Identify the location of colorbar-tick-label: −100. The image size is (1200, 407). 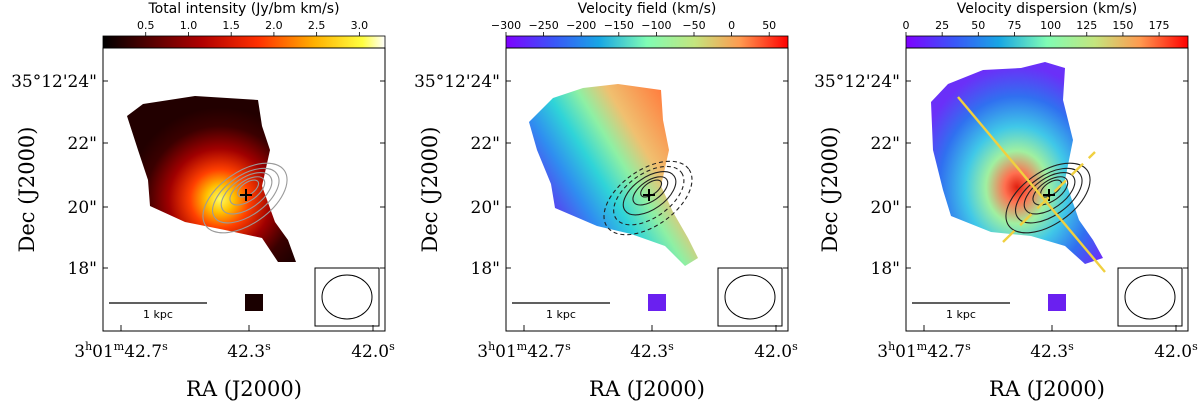
(656, 25).